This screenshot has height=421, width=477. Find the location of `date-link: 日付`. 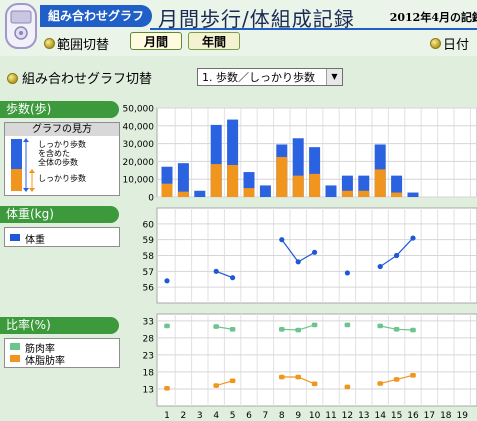

date-link: 日付 is located at coordinates (456, 45).